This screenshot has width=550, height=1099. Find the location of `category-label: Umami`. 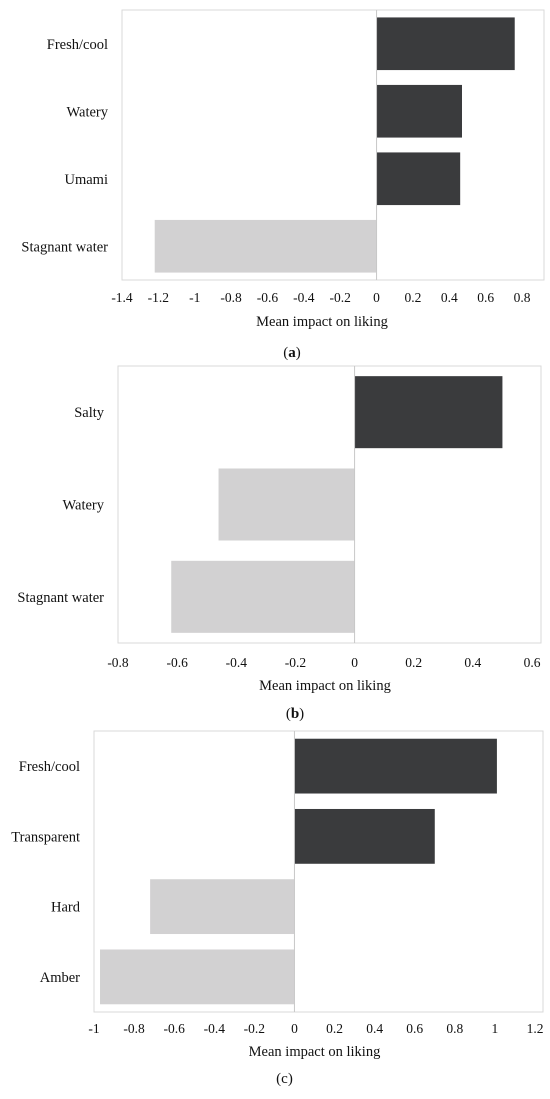

category-label: Umami is located at coordinates (87, 180).